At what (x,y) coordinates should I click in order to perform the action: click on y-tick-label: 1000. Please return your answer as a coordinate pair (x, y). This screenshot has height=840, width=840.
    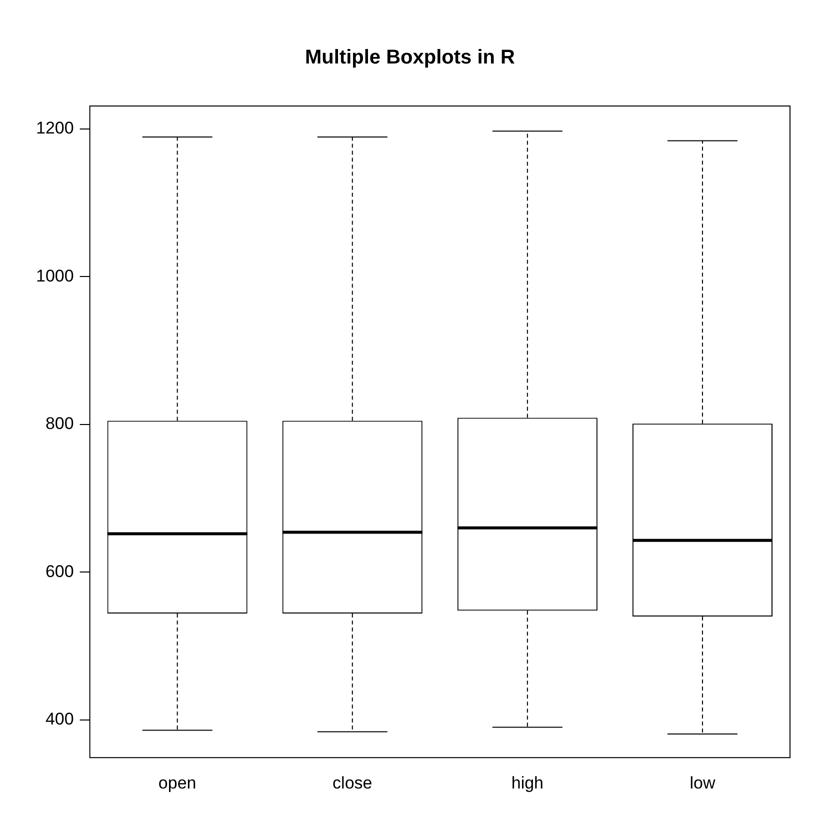
    Looking at the image, I should click on (55, 276).